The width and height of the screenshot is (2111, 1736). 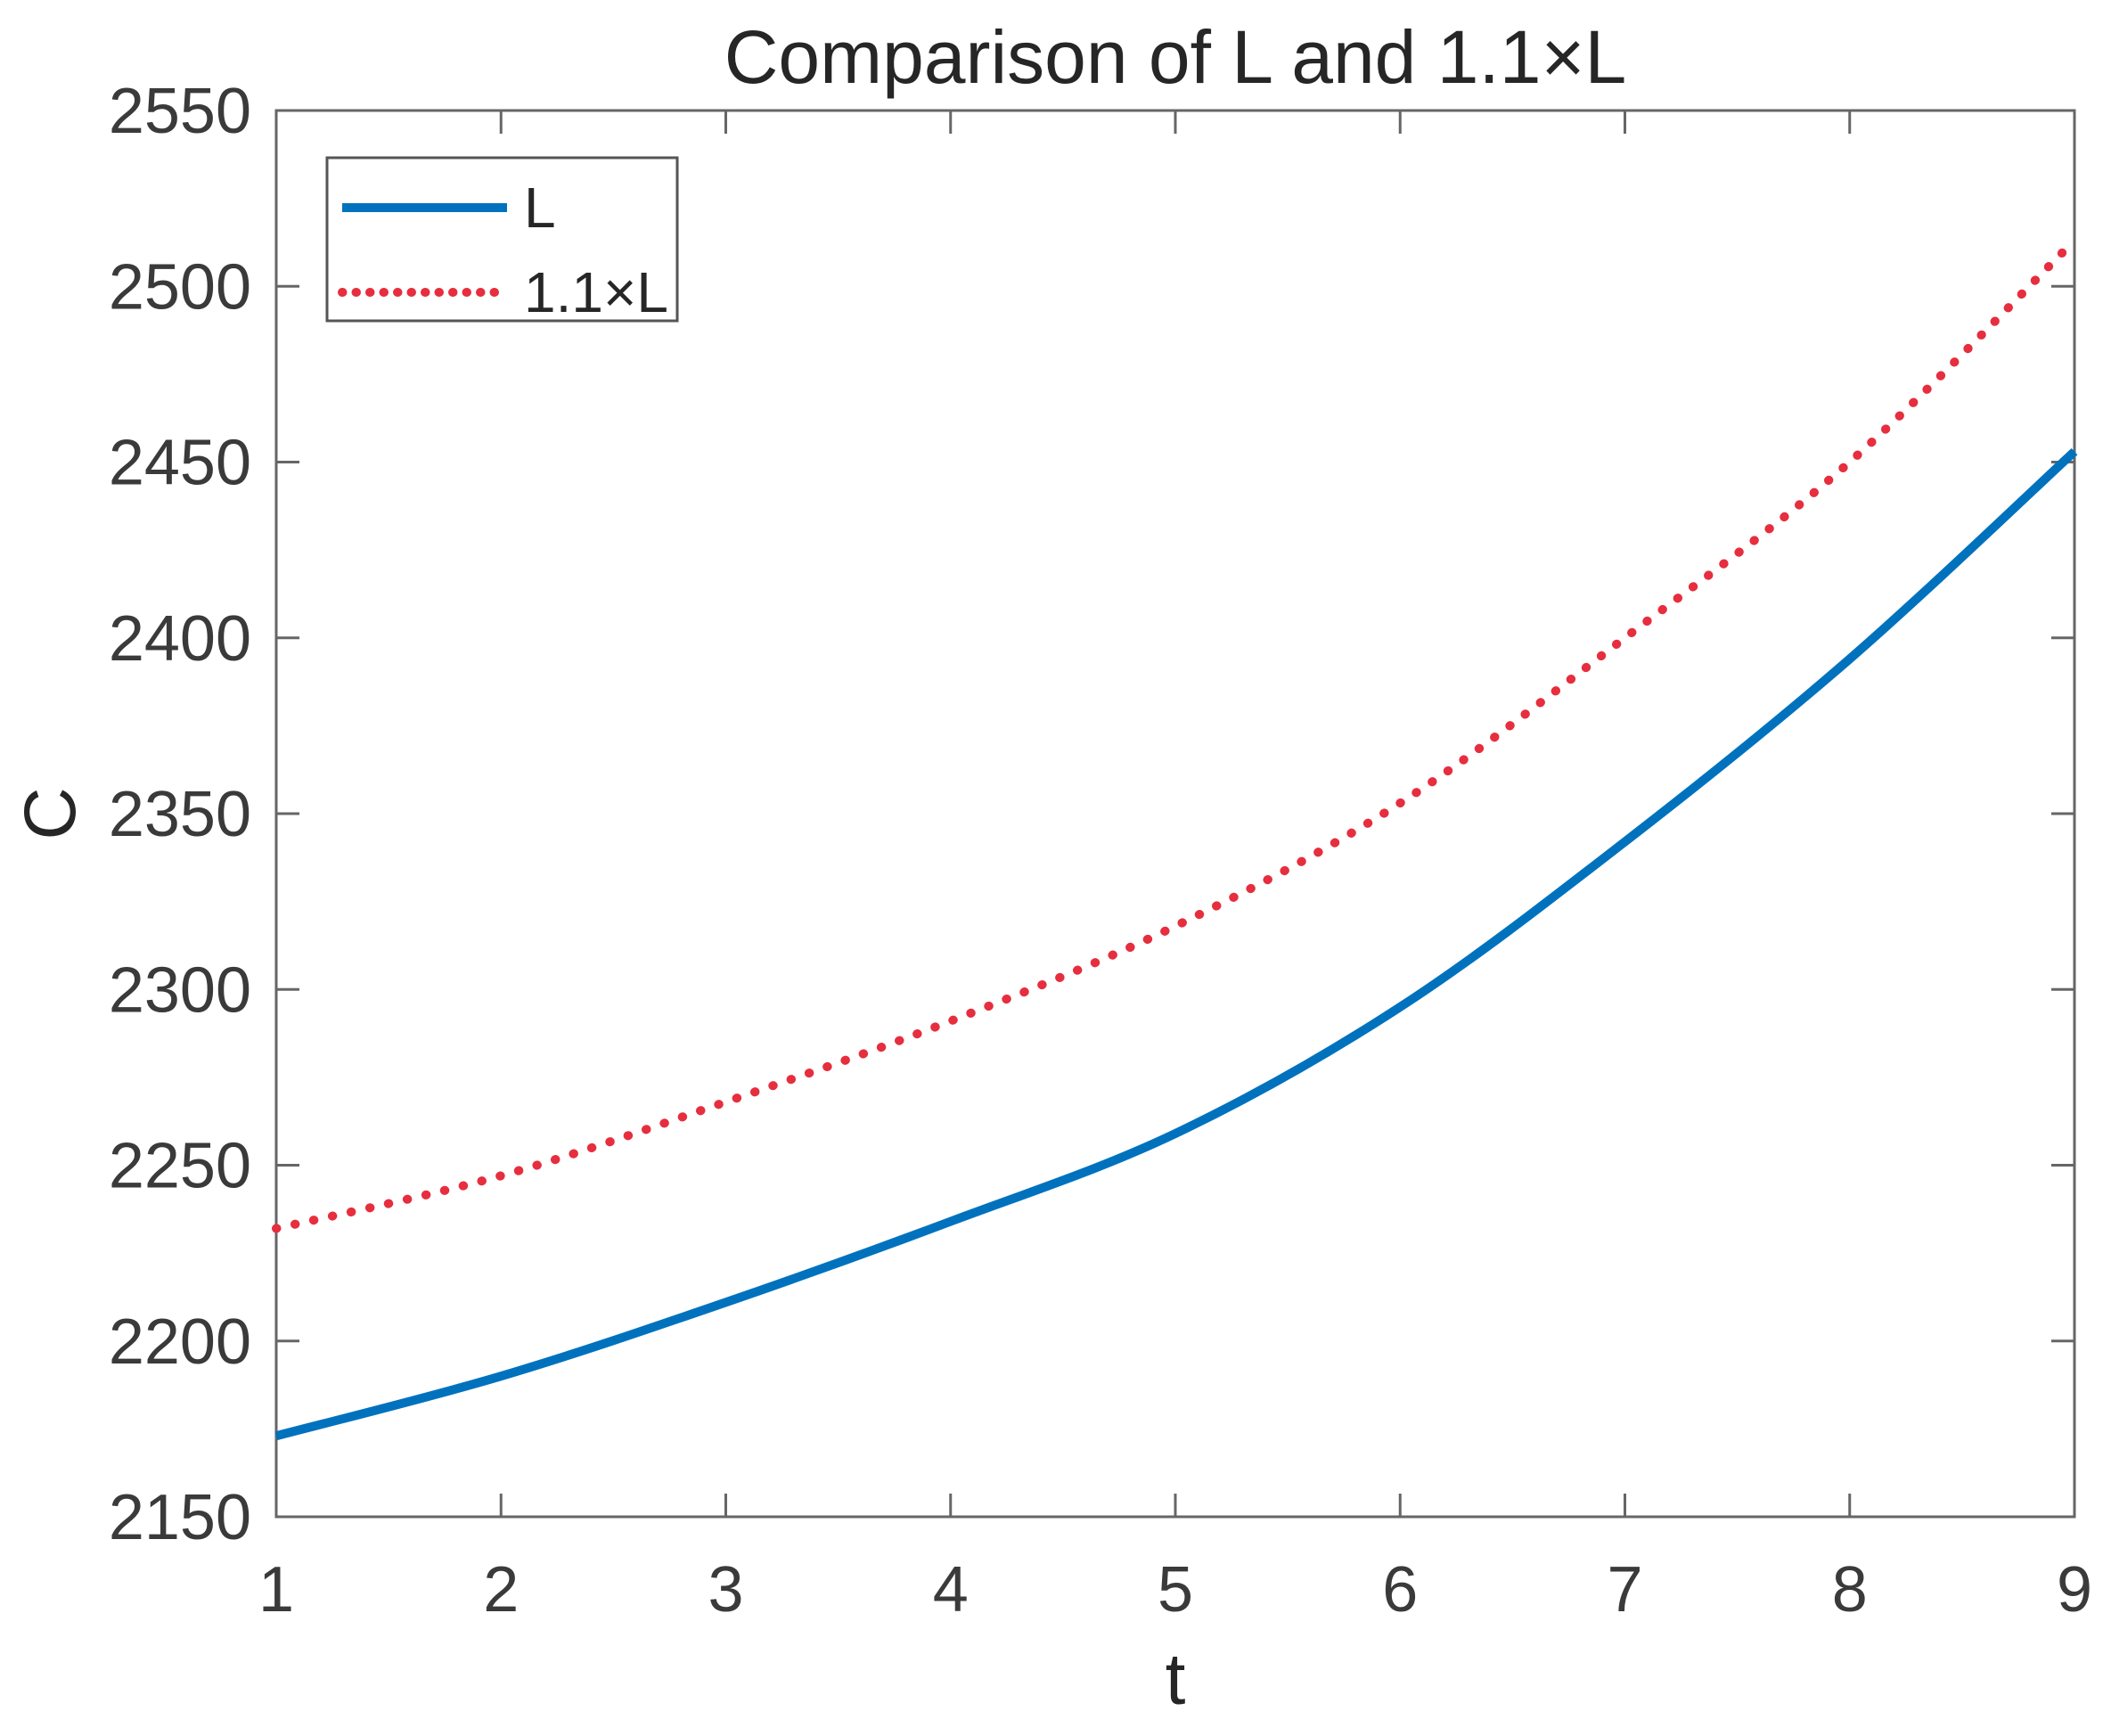 I want to click on y-tick-label: 2250, so click(x=180, y=1166).